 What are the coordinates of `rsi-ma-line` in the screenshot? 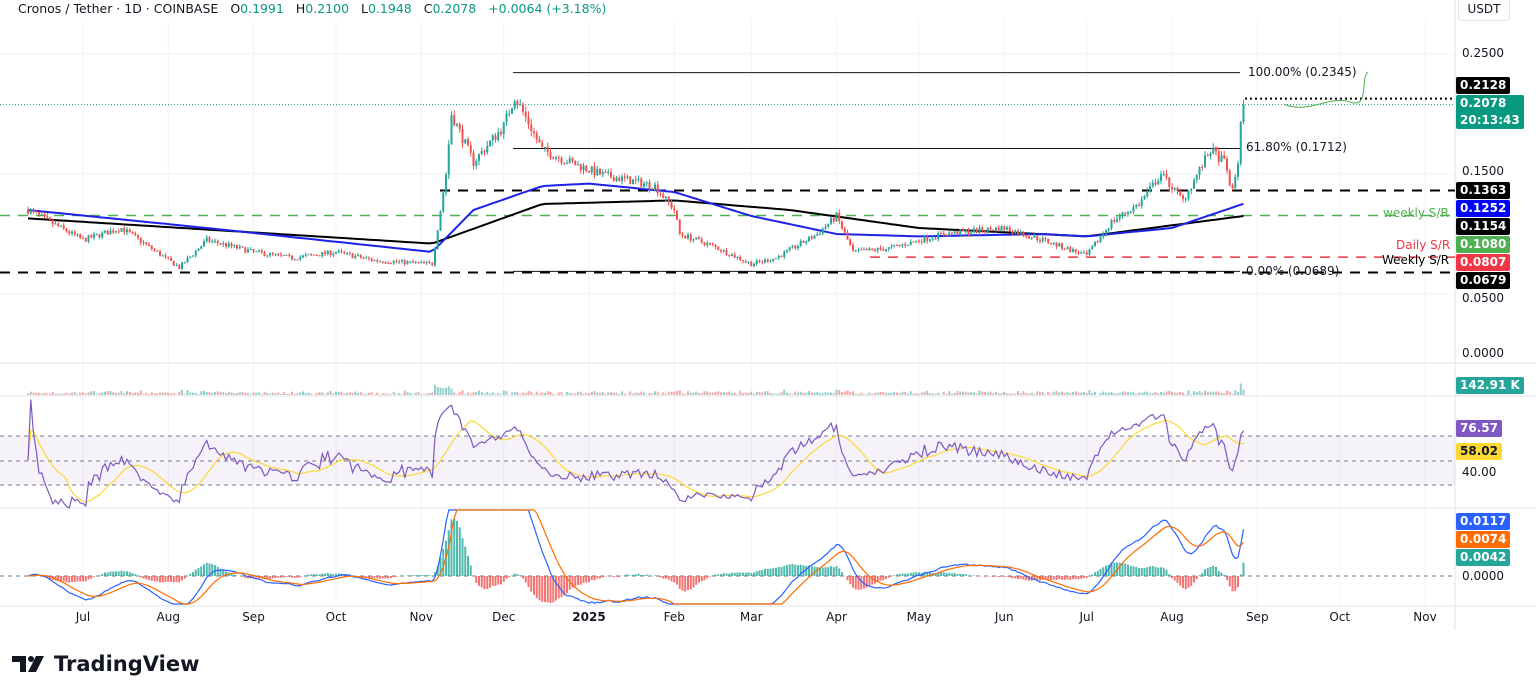 It's located at (635, 461).